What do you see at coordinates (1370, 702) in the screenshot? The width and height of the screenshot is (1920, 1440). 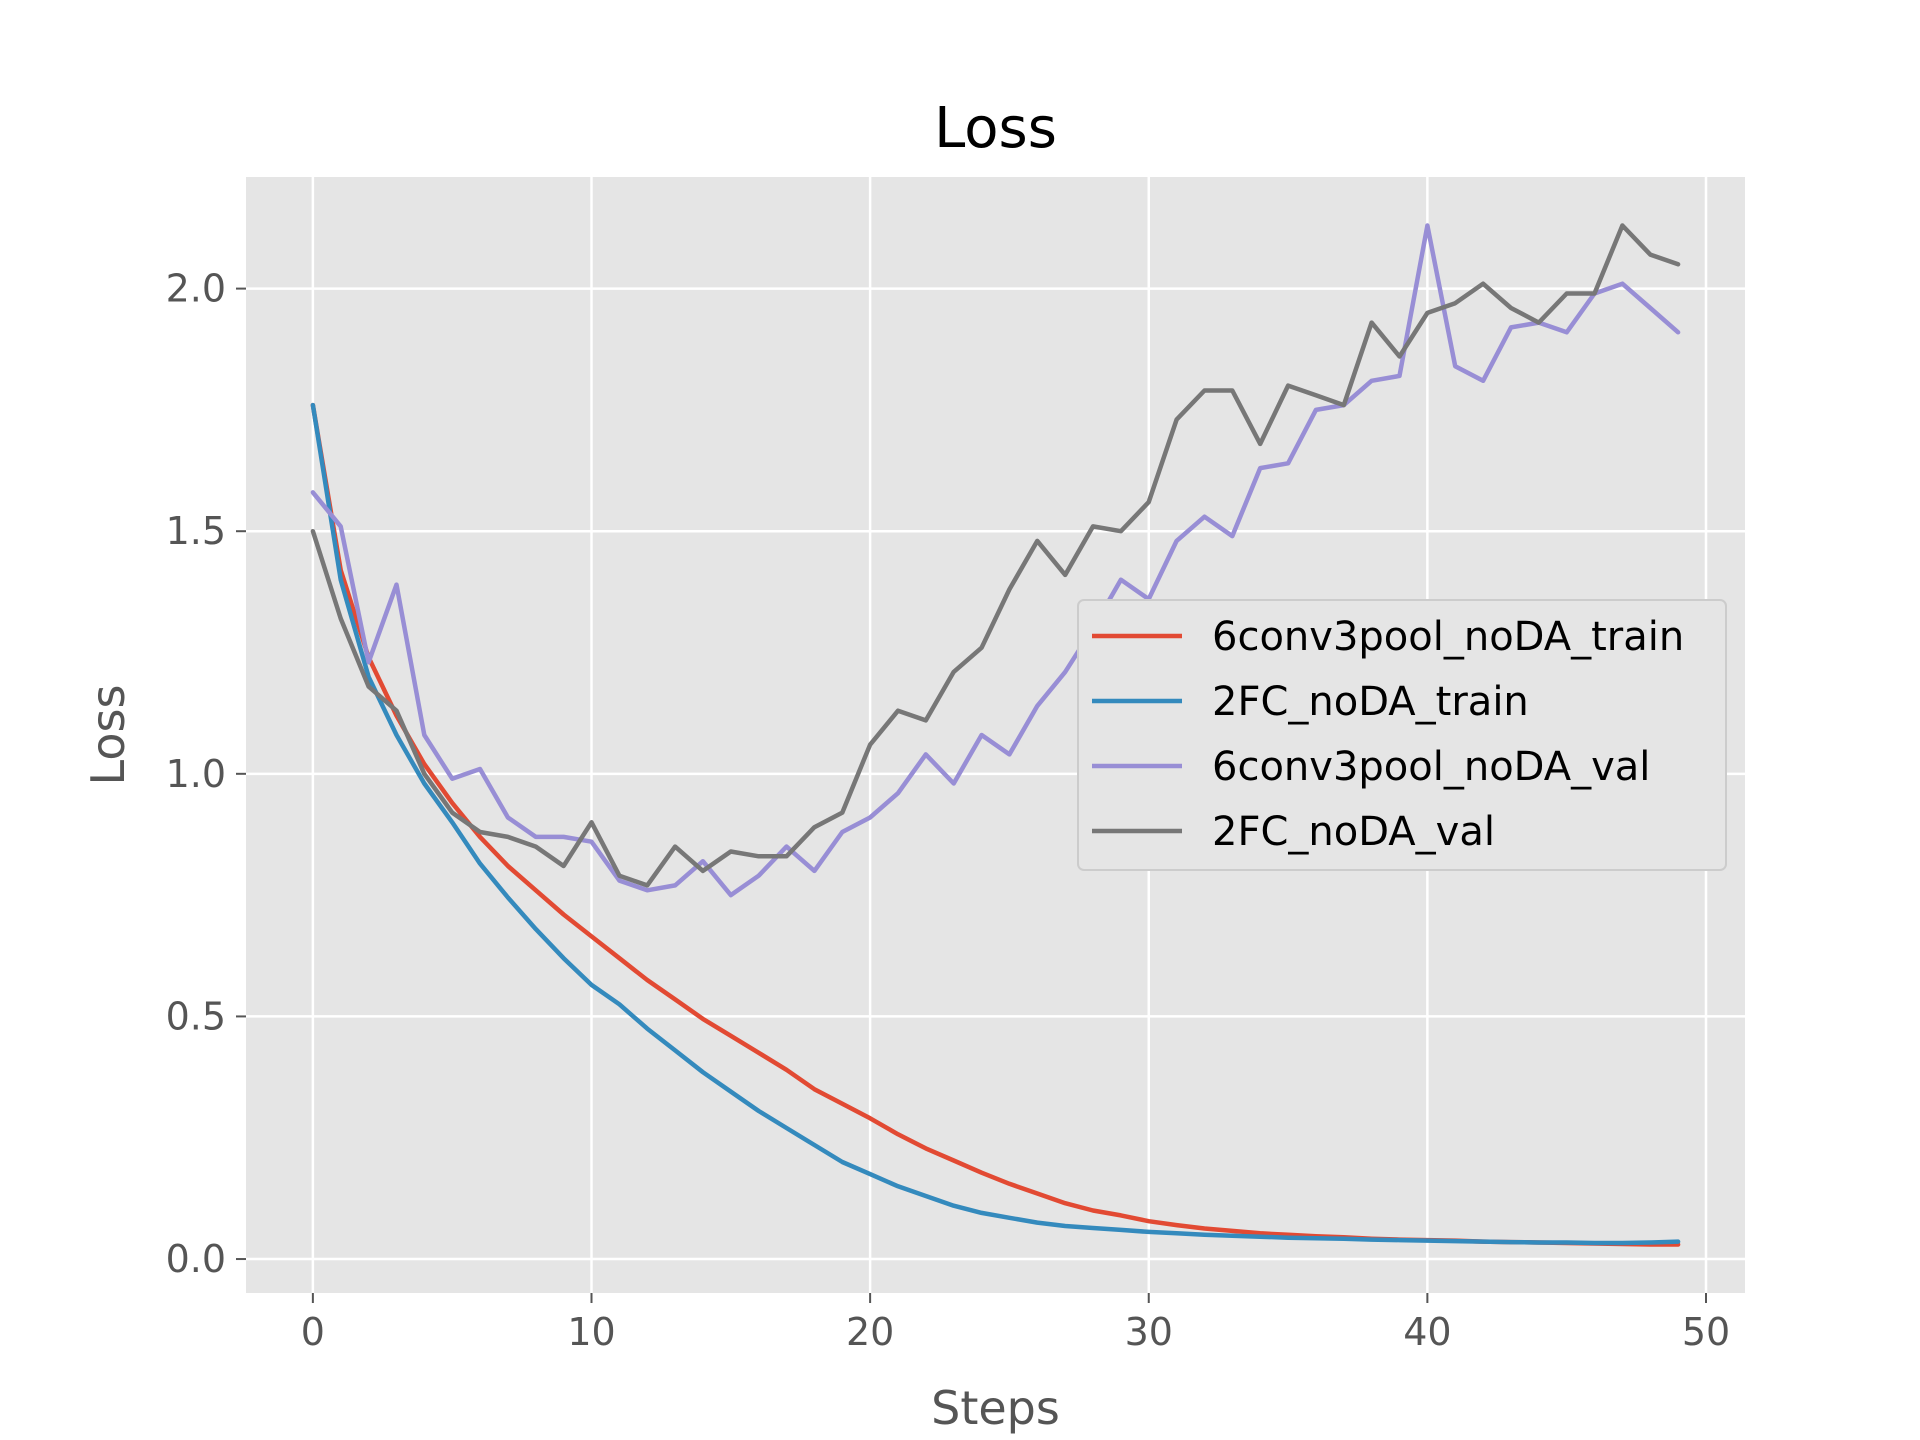 I see `legend-label: 2FC_noDA_train` at bounding box center [1370, 702].